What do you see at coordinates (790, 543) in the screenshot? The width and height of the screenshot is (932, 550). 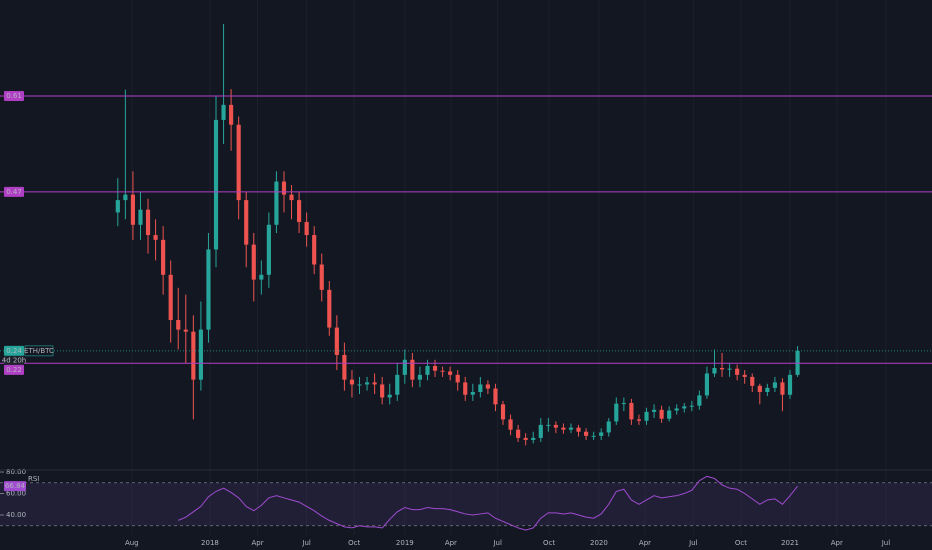 I see `x-tick-label: 2021` at bounding box center [790, 543].